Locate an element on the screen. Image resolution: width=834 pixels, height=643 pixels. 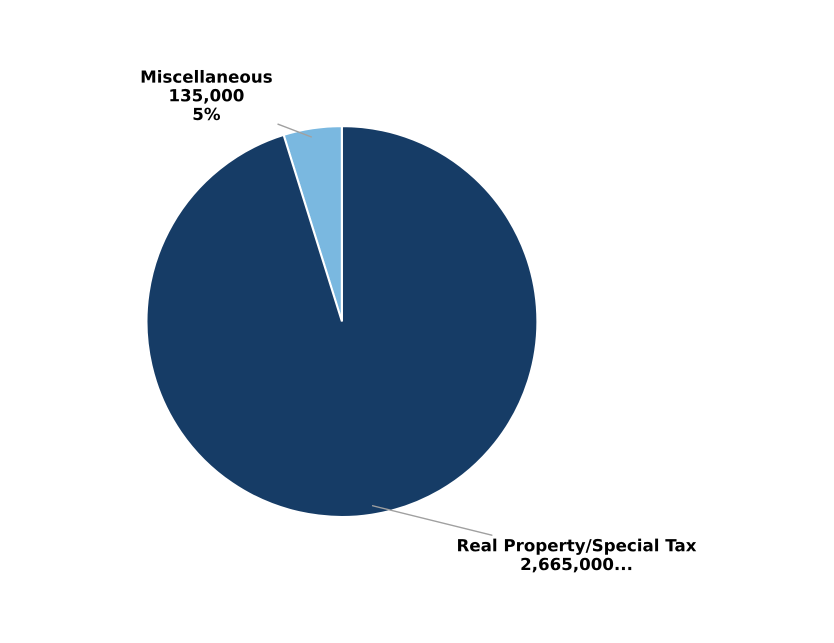
slice-label: Miscellaneous is located at coordinates (207, 76).